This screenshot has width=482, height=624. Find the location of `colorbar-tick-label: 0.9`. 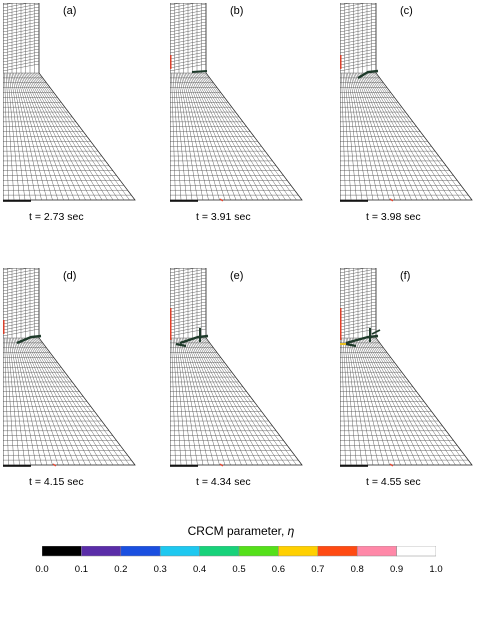

colorbar-tick-label: 0.9 is located at coordinates (396, 569).